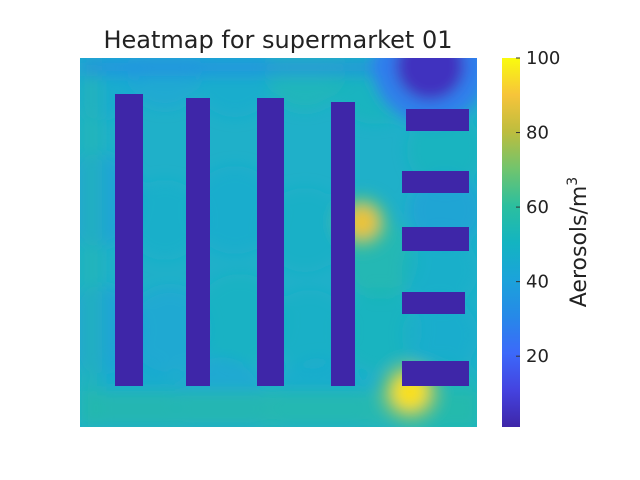  I want to click on colorbar-tick-label: 60, so click(537, 207).